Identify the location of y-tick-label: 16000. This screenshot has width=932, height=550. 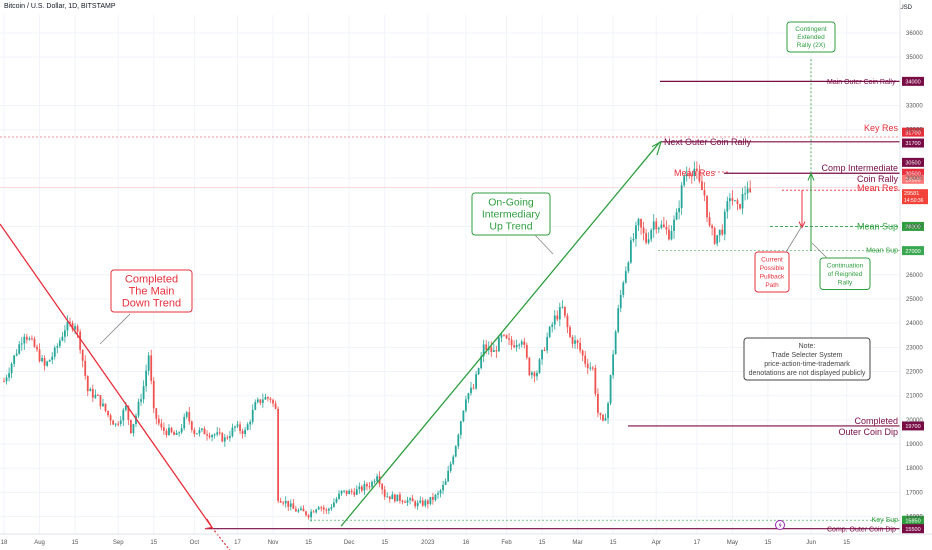
(914, 518).